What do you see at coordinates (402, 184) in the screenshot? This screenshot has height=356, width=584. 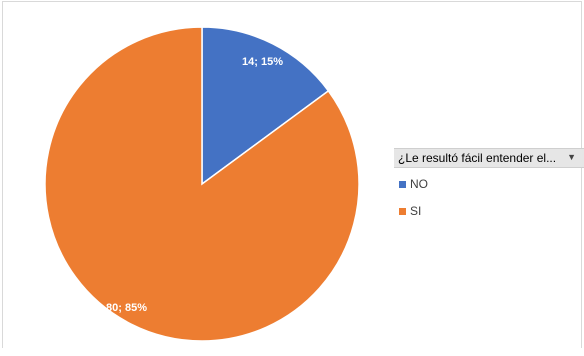 I see `legend-swatch-no` at bounding box center [402, 184].